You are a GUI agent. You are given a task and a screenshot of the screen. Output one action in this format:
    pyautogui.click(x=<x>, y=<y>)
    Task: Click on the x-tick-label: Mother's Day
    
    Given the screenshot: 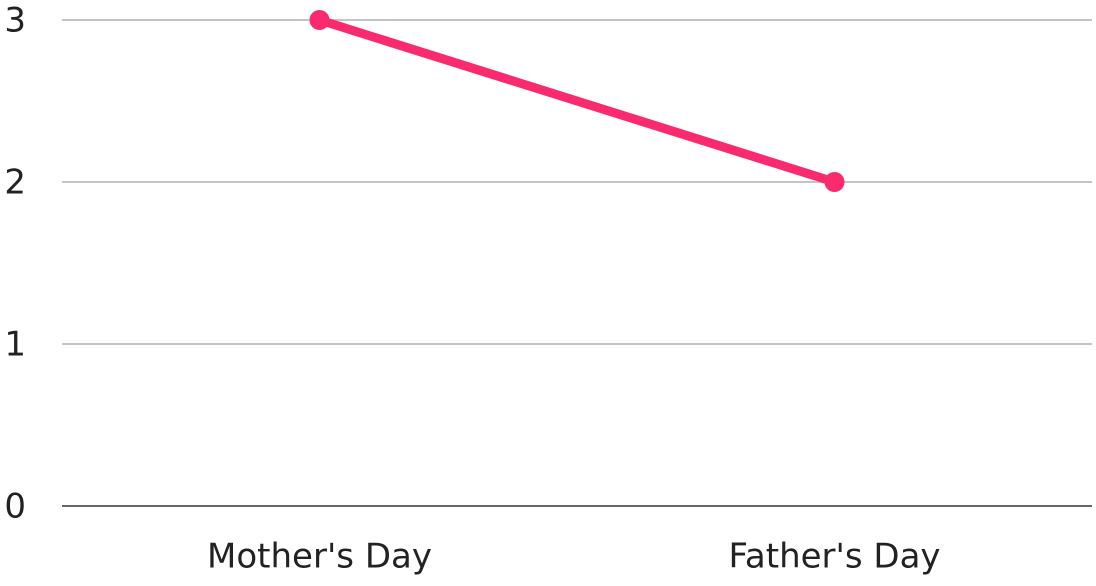 What is the action you would take?
    pyautogui.click(x=319, y=557)
    